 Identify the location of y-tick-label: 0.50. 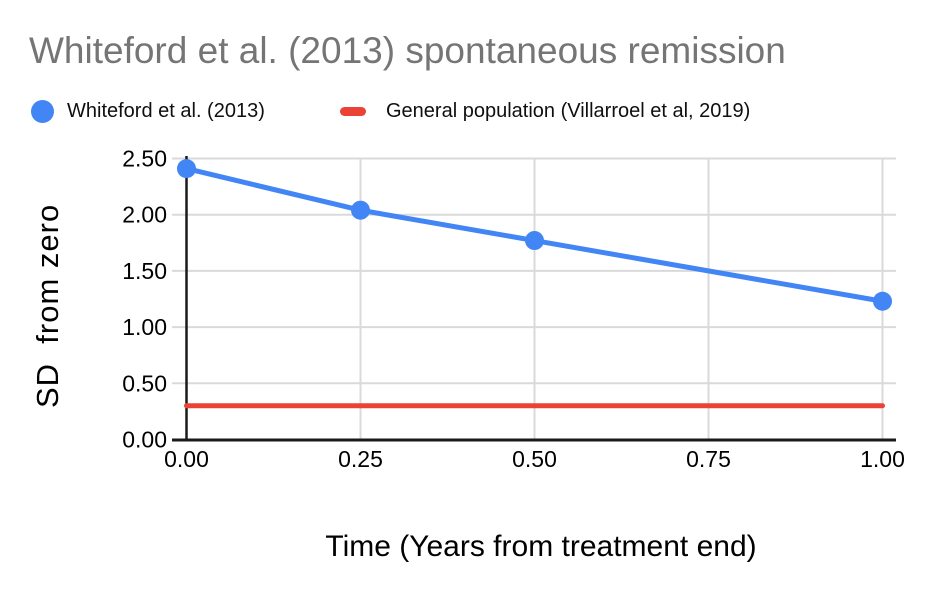
(144, 383).